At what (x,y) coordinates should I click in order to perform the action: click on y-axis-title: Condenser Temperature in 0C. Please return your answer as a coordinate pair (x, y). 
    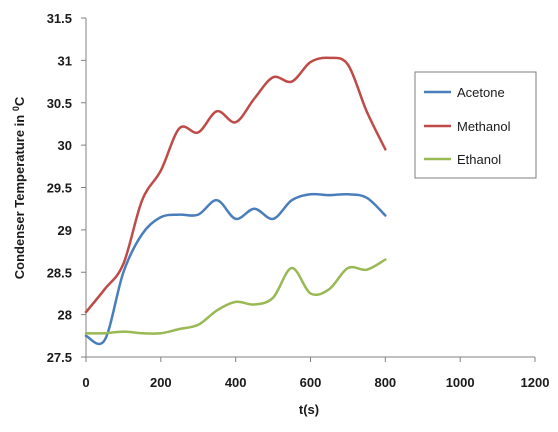
    Looking at the image, I should click on (19, 187).